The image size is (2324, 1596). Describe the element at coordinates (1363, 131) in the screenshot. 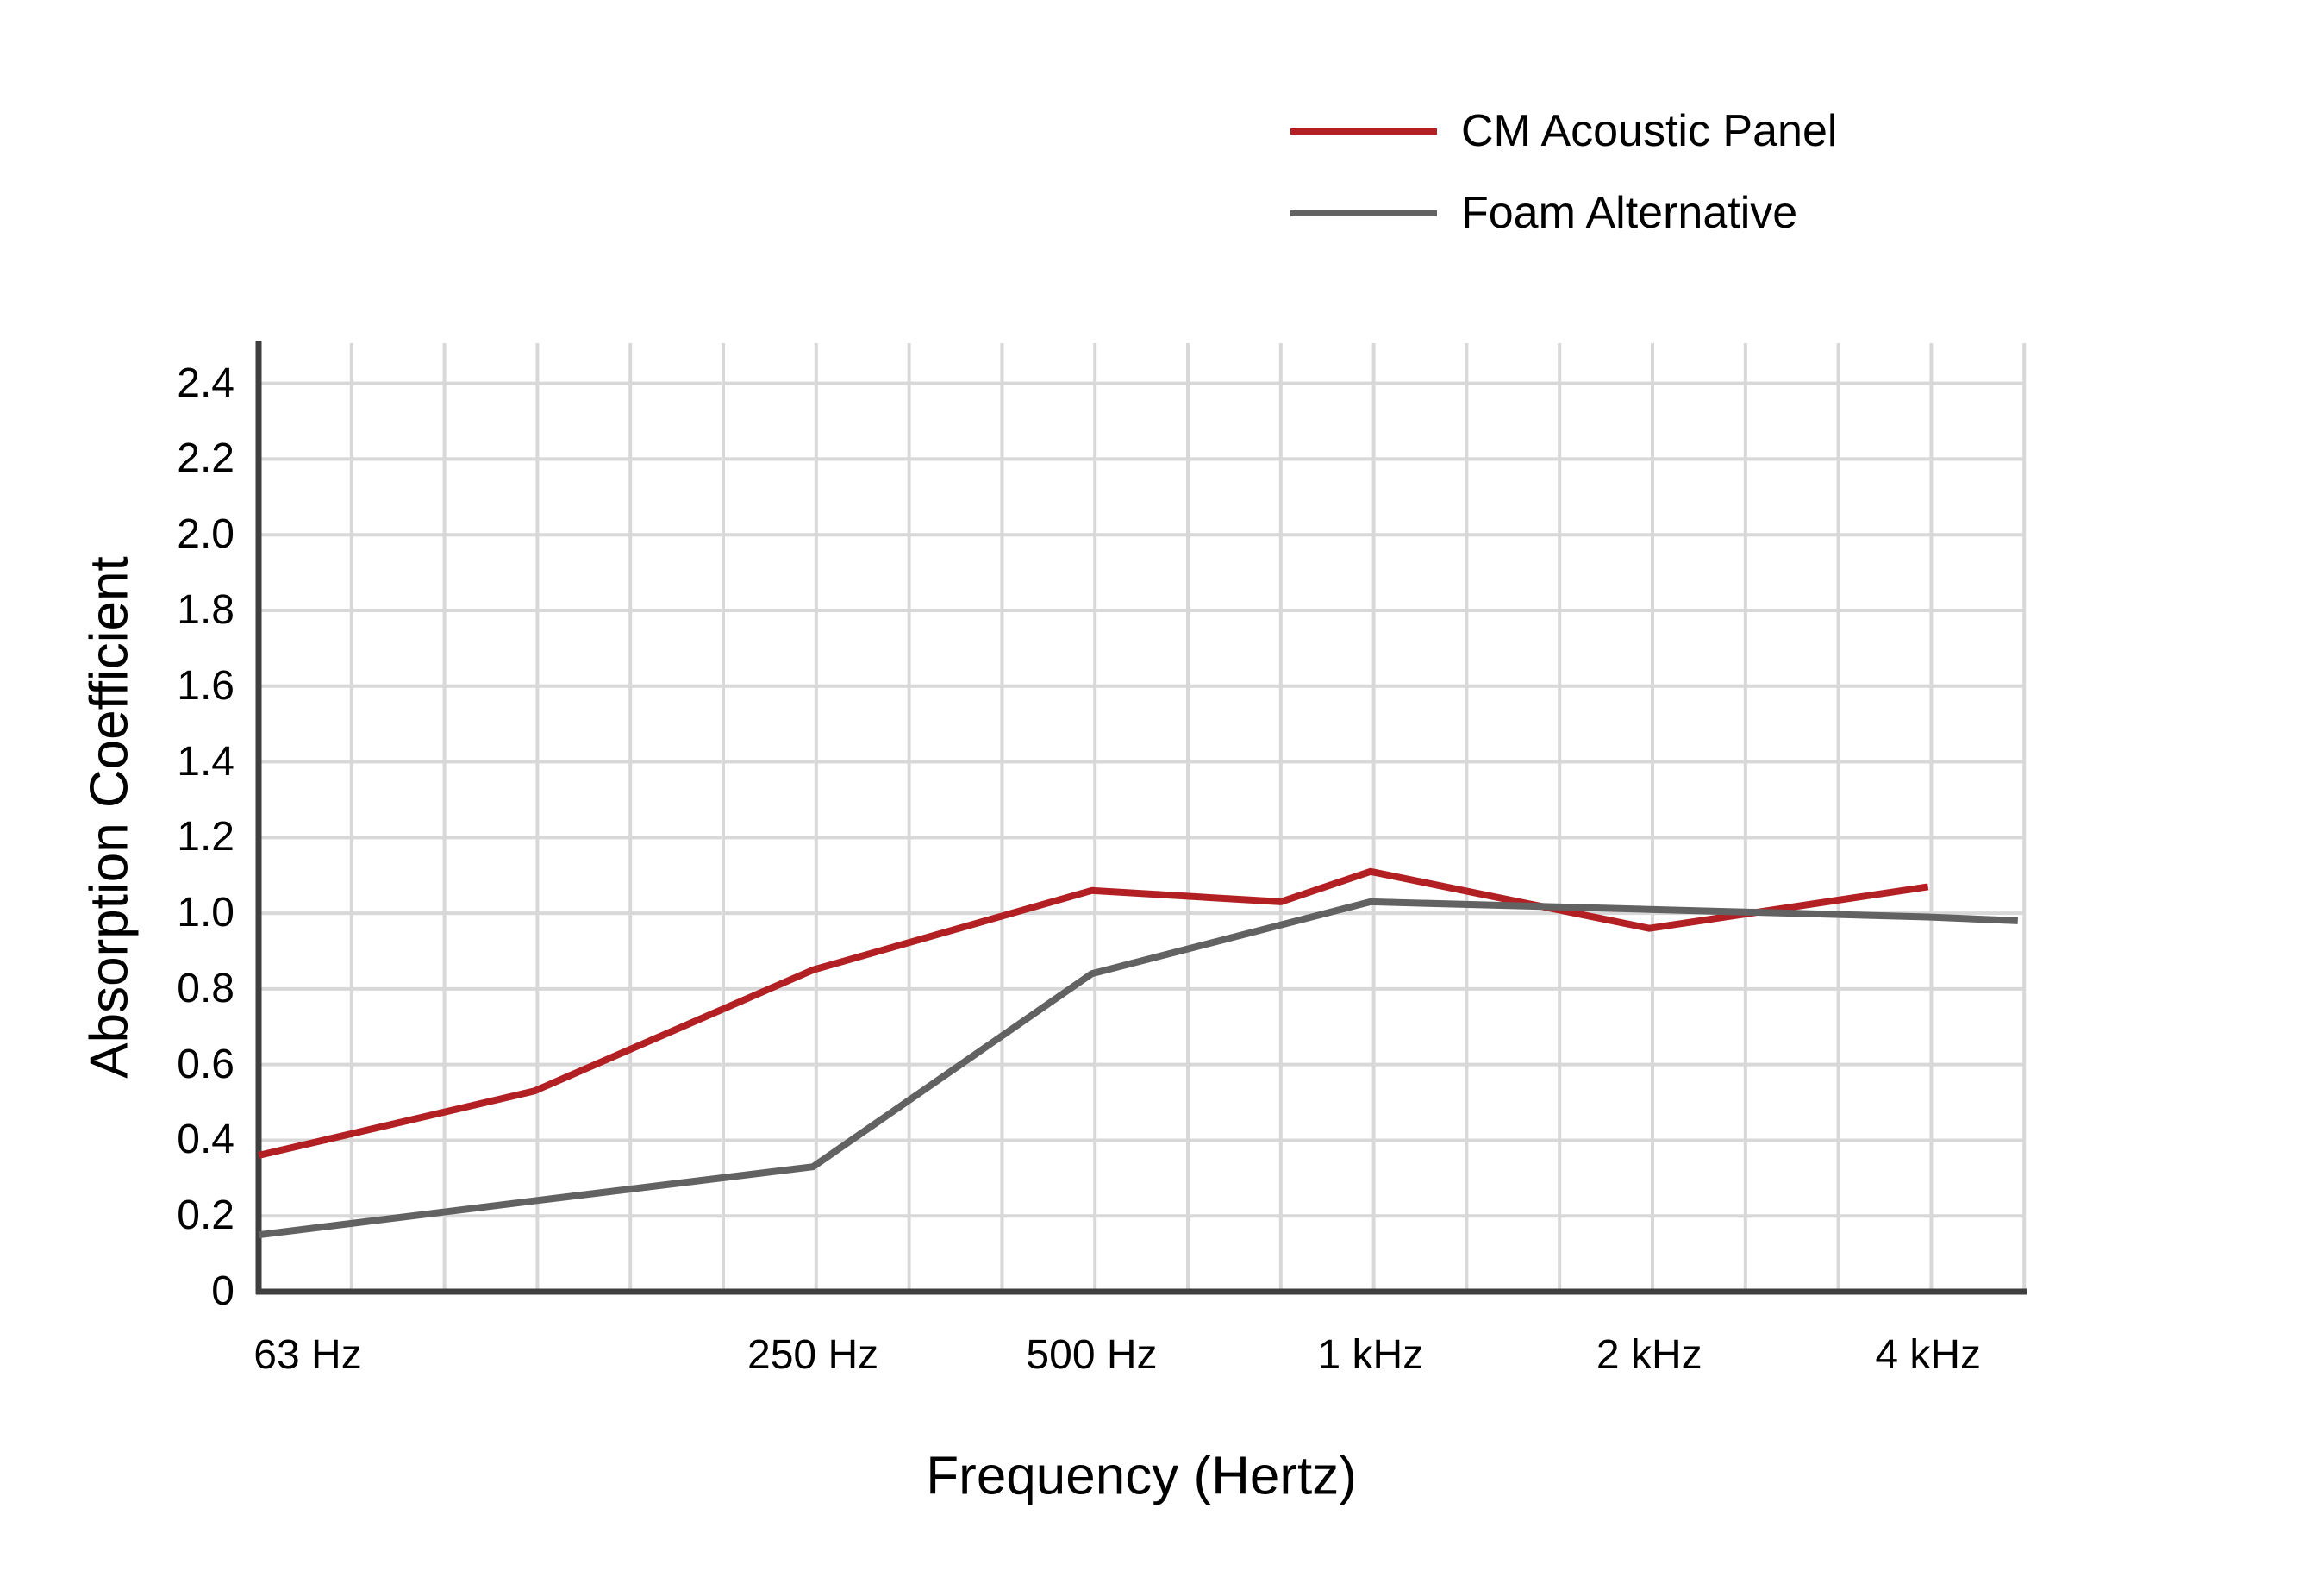

I see `legend-line-swatch-red` at that location.